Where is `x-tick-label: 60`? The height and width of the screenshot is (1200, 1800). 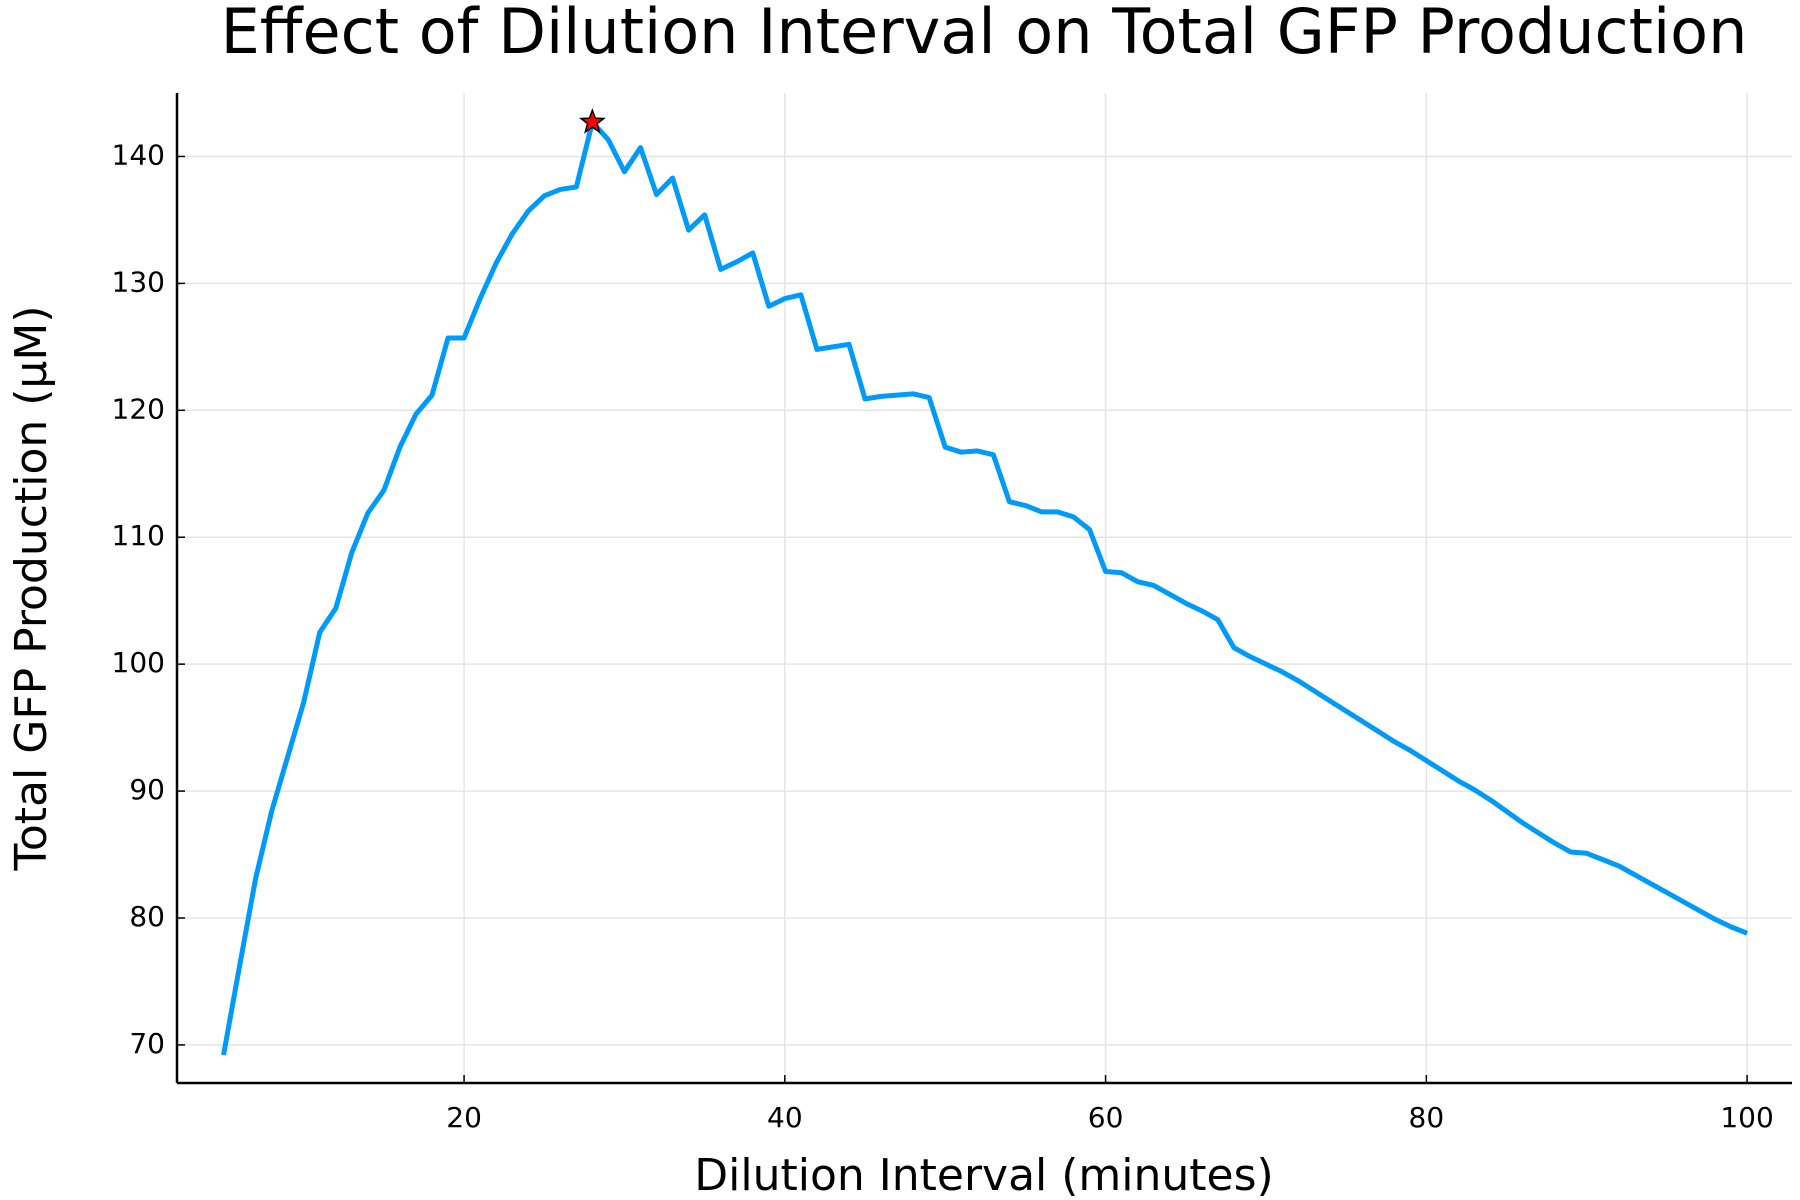
x-tick-label: 60 is located at coordinates (1106, 1117).